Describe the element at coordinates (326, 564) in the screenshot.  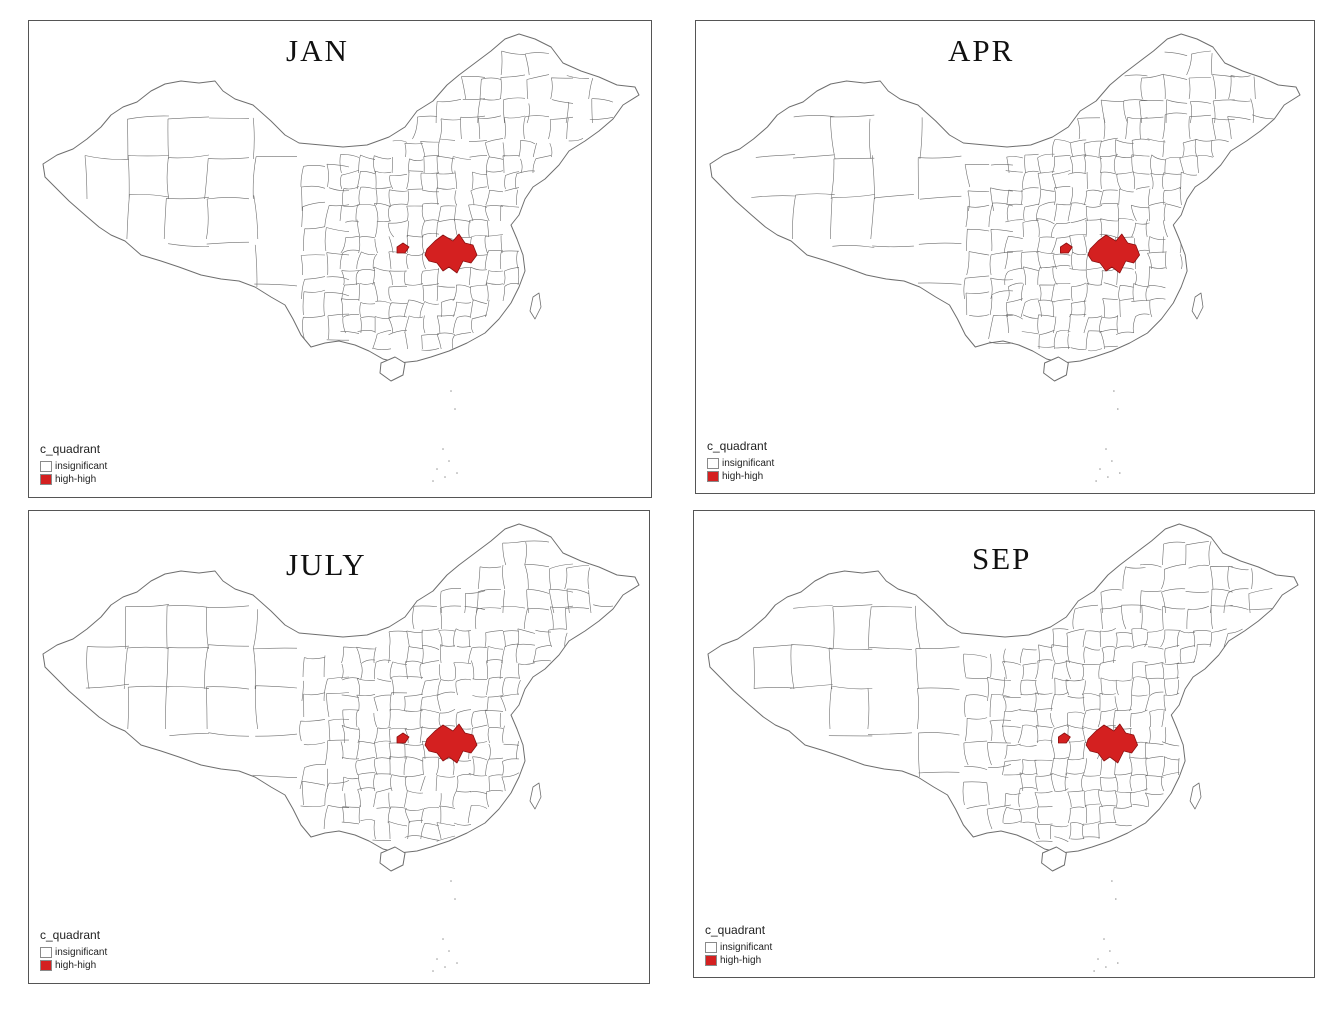
I see `panel-title: JULY` at that location.